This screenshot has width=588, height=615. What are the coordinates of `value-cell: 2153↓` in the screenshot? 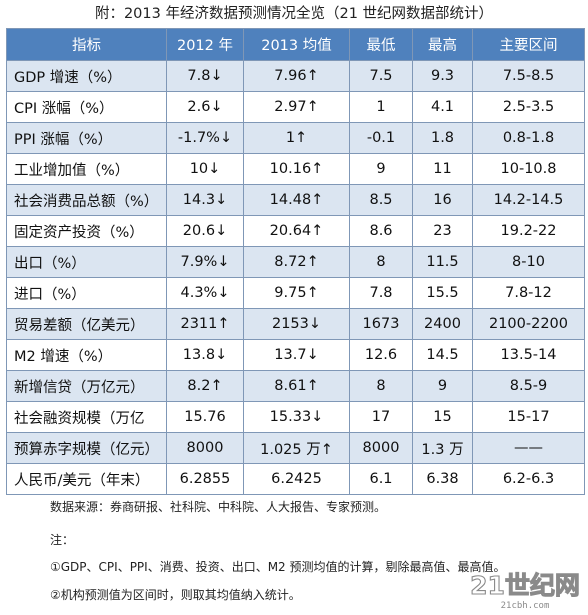 It's located at (296, 324).